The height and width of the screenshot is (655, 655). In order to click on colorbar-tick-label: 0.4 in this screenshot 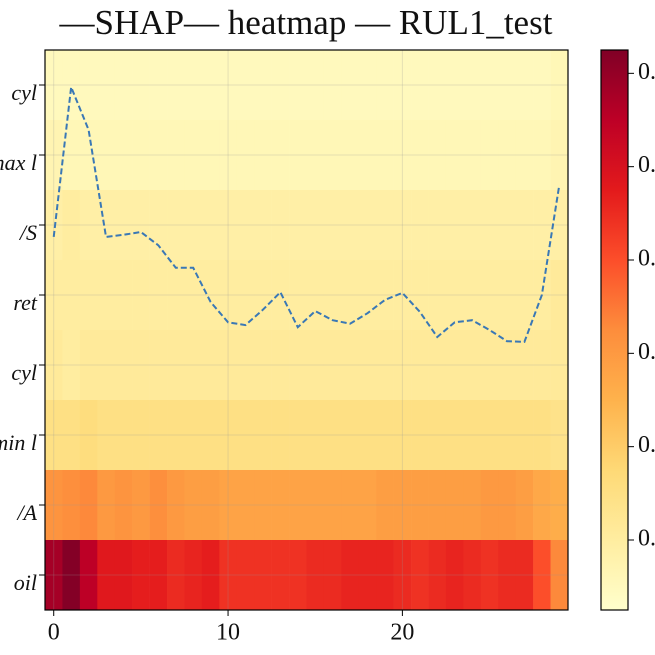, I will do `click(646, 259)`.